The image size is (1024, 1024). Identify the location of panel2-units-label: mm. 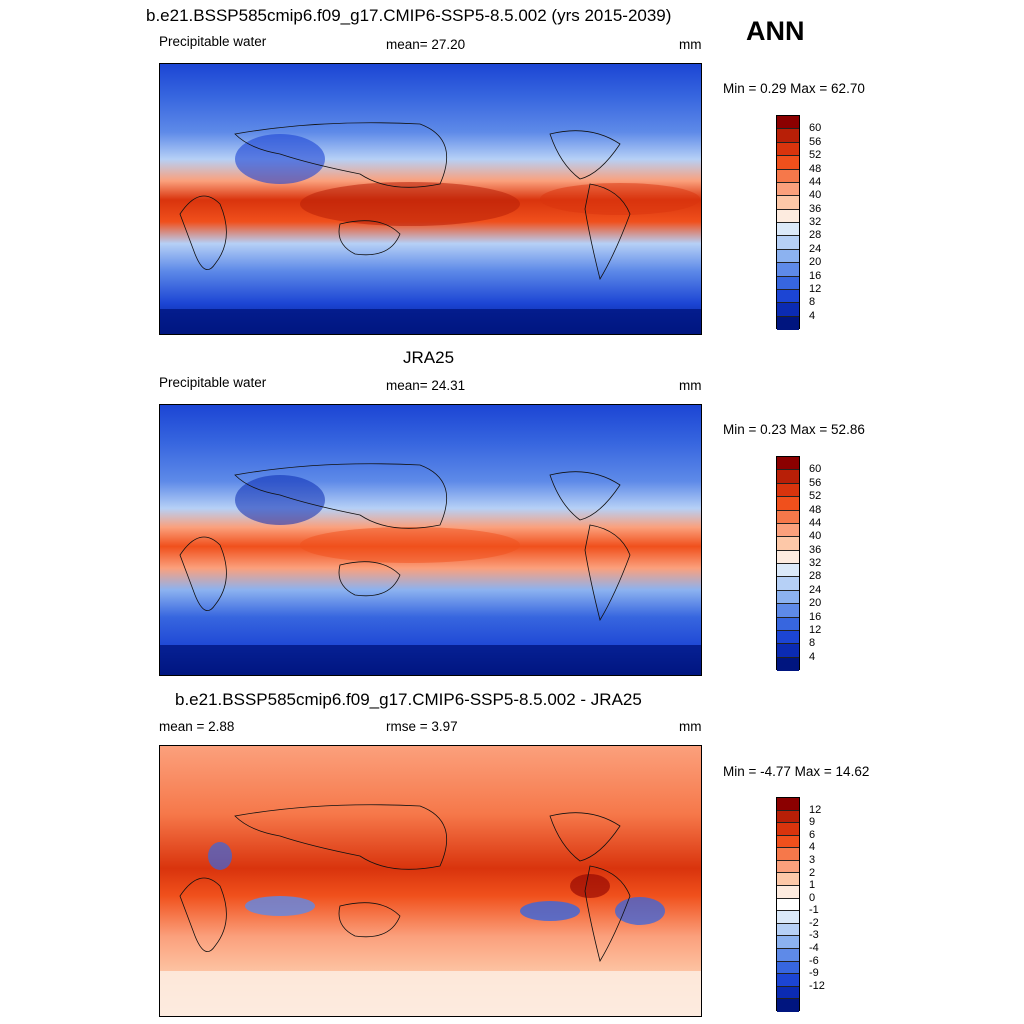
(690, 385).